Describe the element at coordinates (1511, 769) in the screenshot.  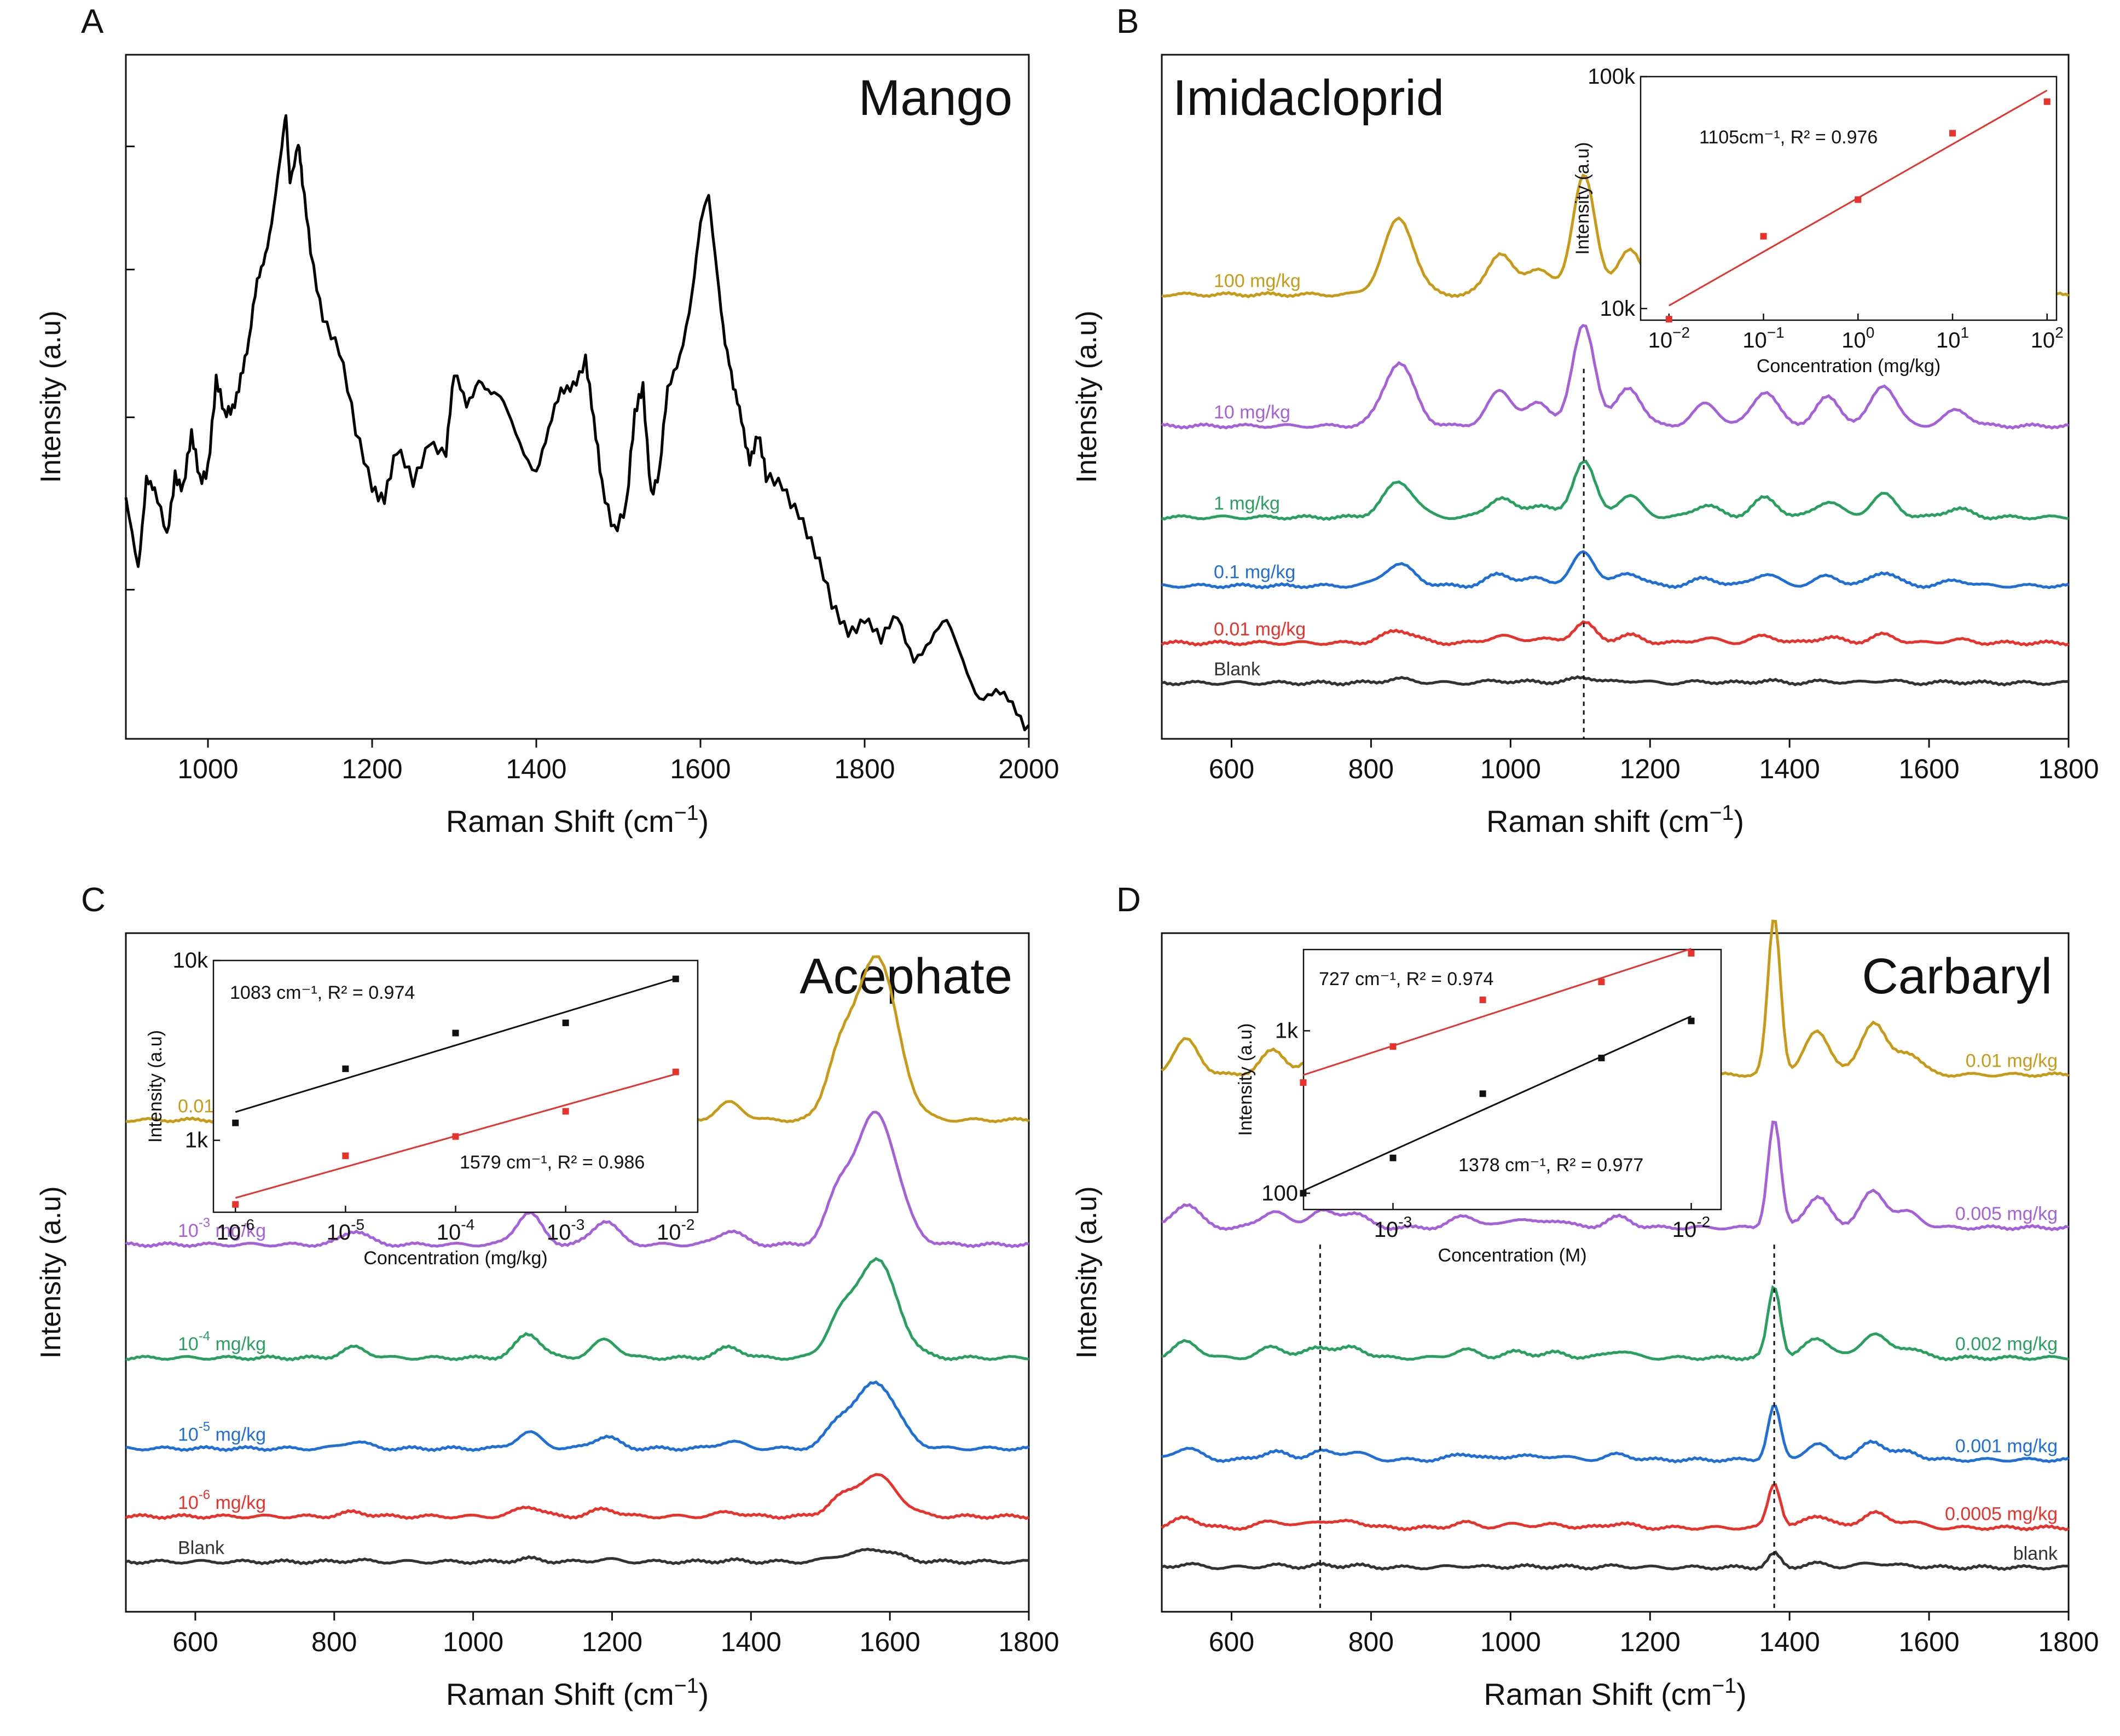
I see `x-tick-label-B-2: 1000` at that location.